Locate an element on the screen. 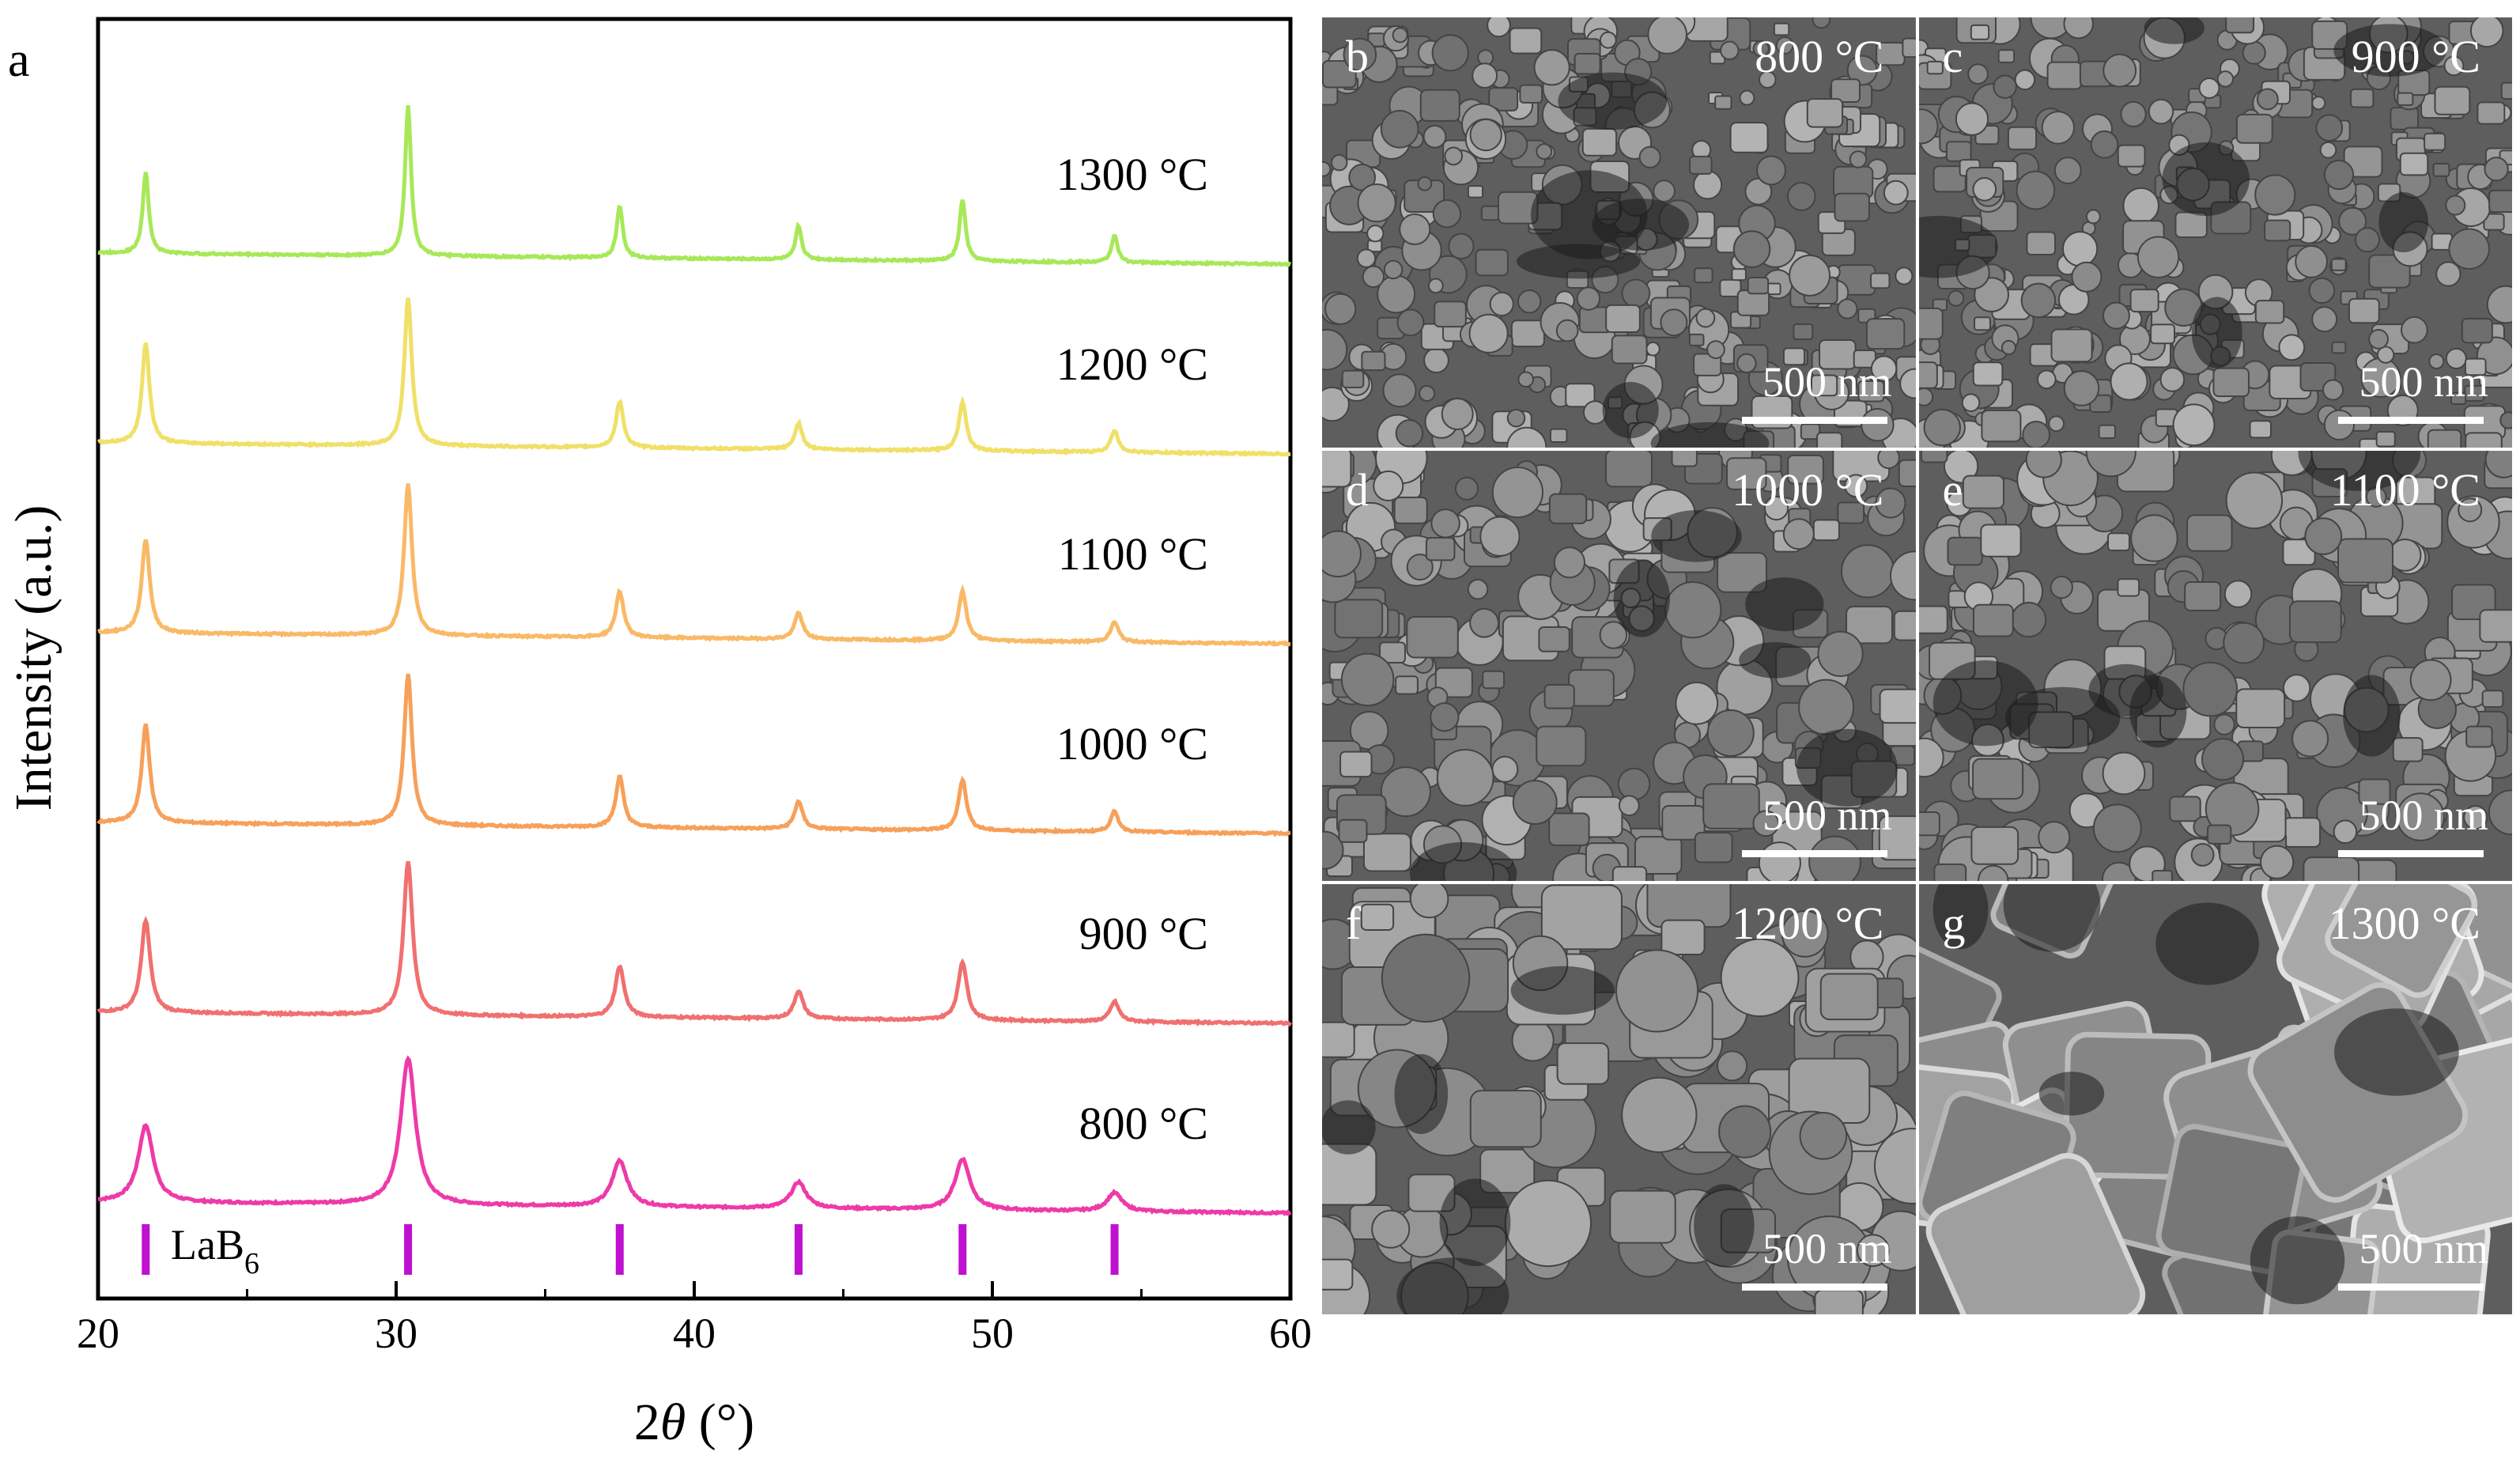 This screenshot has width=2520, height=1463. x-tick-labels: 20 30 40 50 60 is located at coordinates (694, 1333).